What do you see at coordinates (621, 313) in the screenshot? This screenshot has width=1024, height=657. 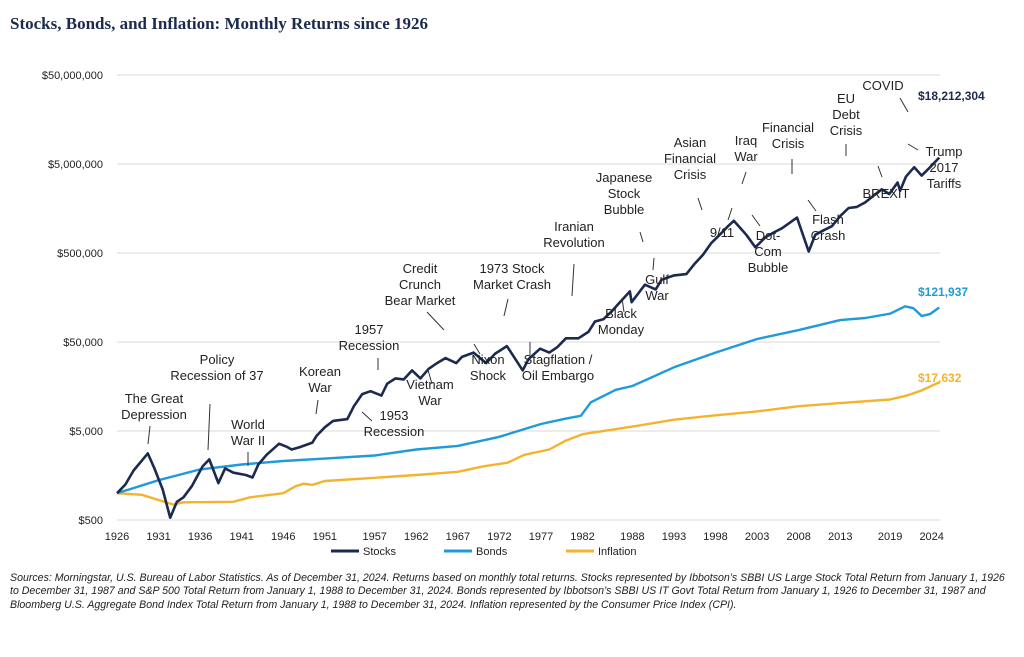 I see `annotation-label: Black` at bounding box center [621, 313].